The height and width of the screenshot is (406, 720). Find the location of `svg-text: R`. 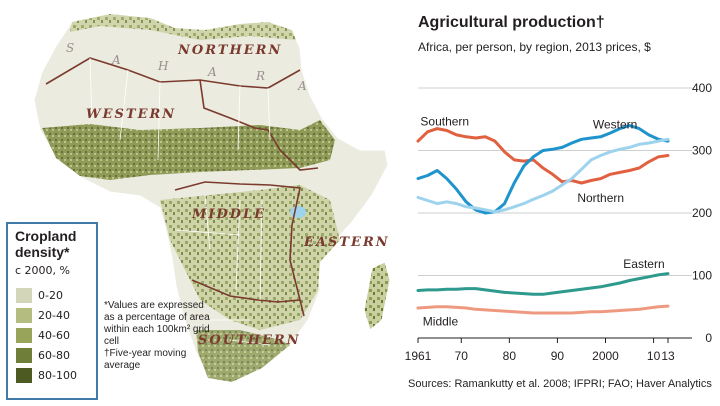

svg-text: R is located at coordinates (260, 76).